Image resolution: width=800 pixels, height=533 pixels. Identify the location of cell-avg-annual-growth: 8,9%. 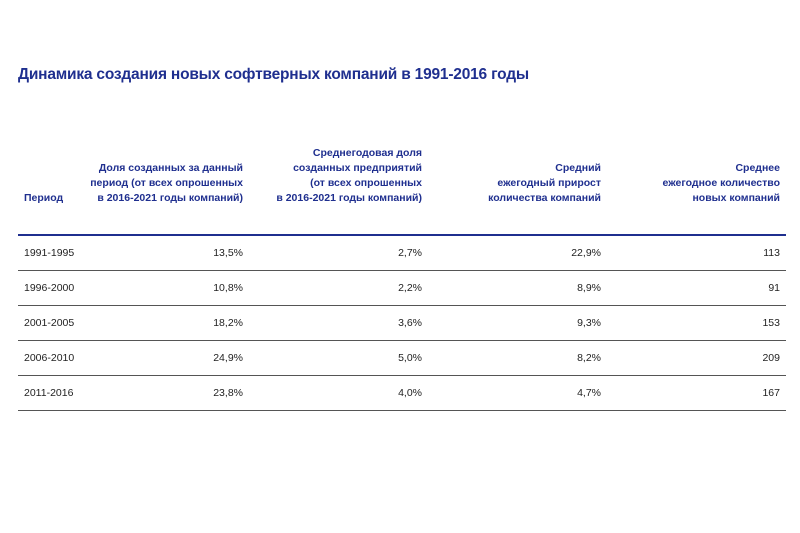
(589, 288).